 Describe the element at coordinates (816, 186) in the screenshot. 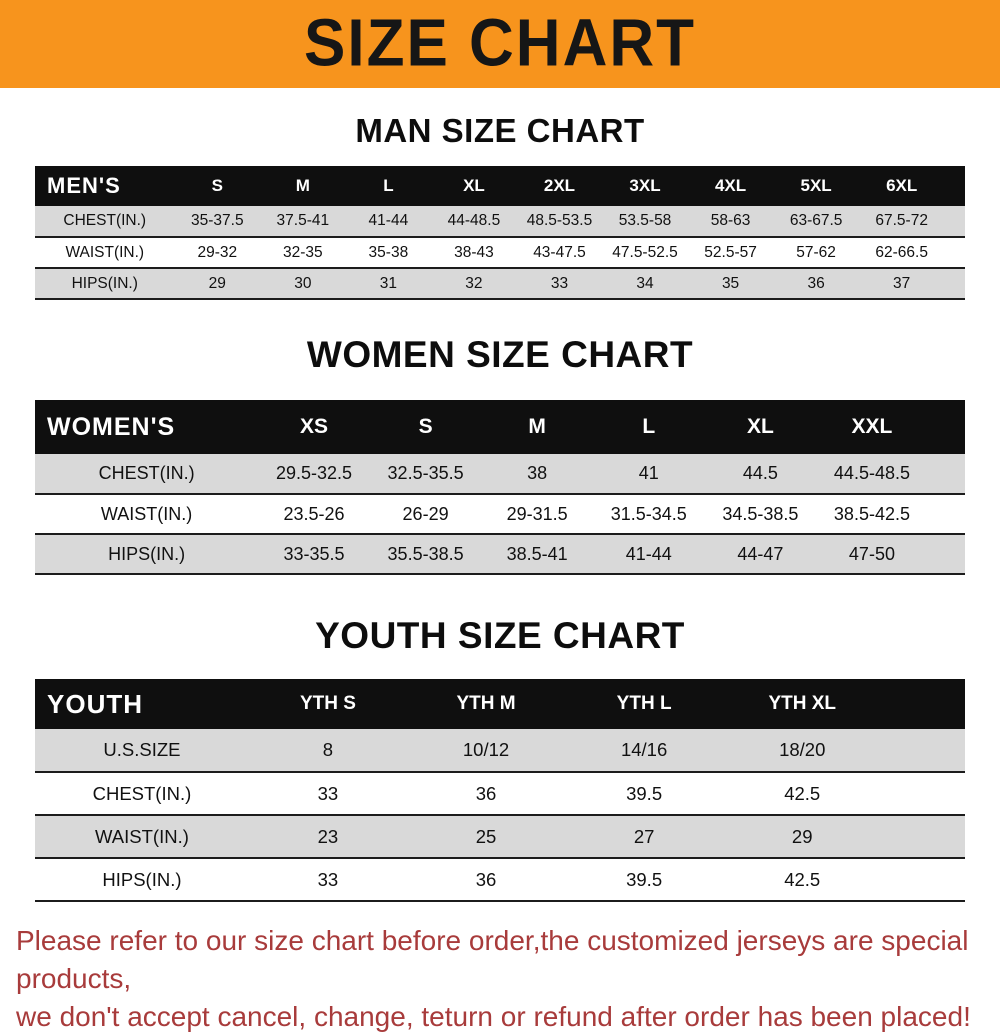

I see `column-header: 5XL` at that location.